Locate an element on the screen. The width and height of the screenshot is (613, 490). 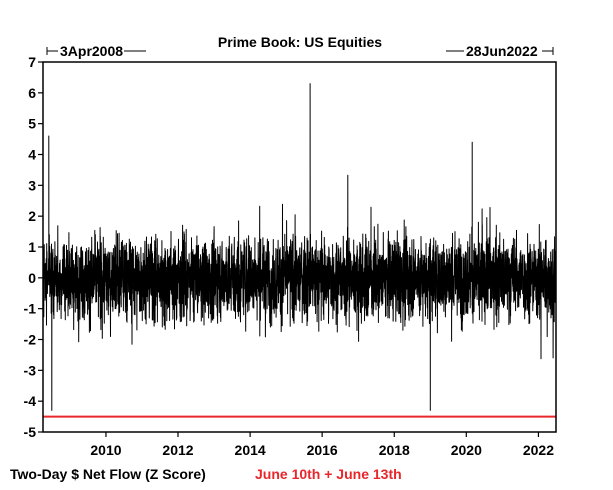
x-axis: 2010 2012 2014 2016 2018 2020 2022 is located at coordinates (322, 445).